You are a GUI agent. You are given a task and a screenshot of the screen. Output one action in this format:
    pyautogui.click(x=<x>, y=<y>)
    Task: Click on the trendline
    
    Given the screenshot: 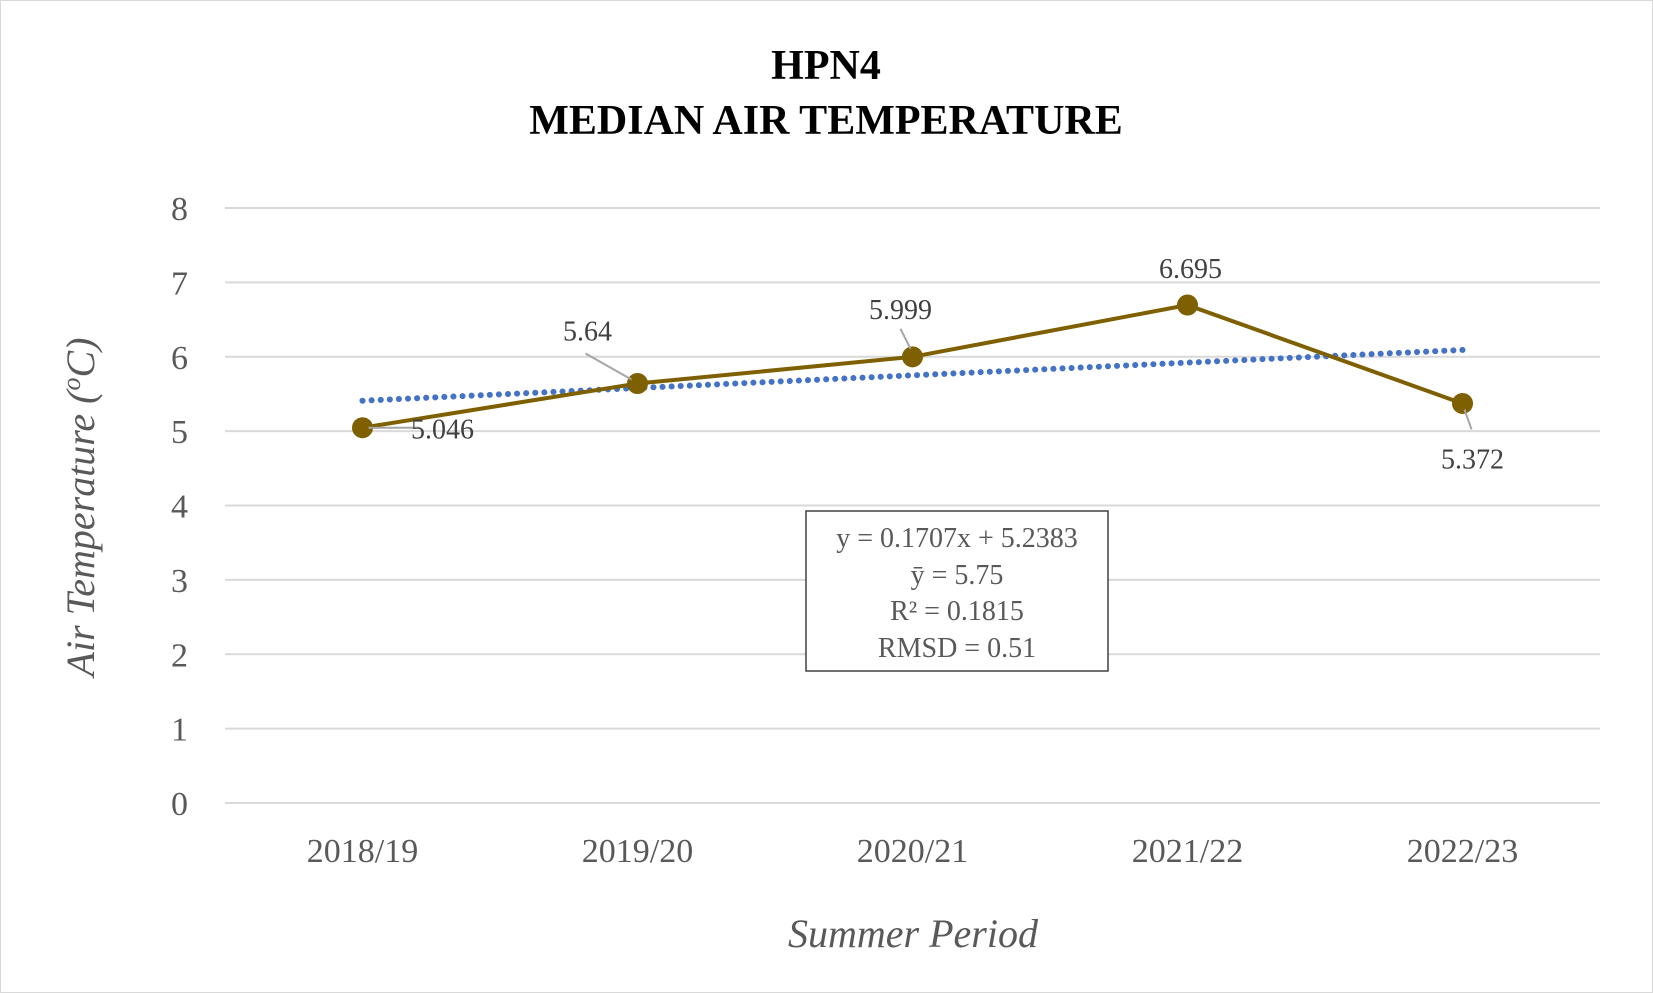 What is the action you would take?
    pyautogui.click(x=912, y=375)
    